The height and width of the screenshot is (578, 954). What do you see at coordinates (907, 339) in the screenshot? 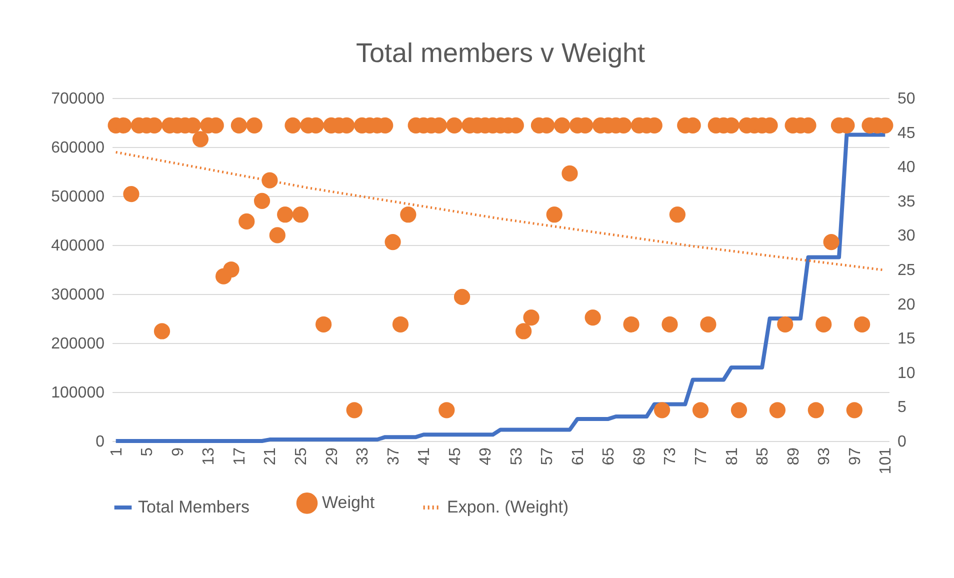
I see `y2-tick-label: 15` at bounding box center [907, 339].